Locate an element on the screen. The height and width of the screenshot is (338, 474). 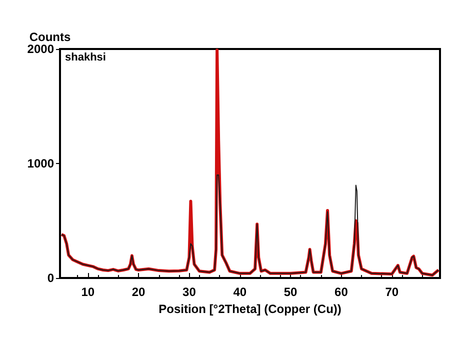
x-tick-label: 60 is located at coordinates (341, 292).